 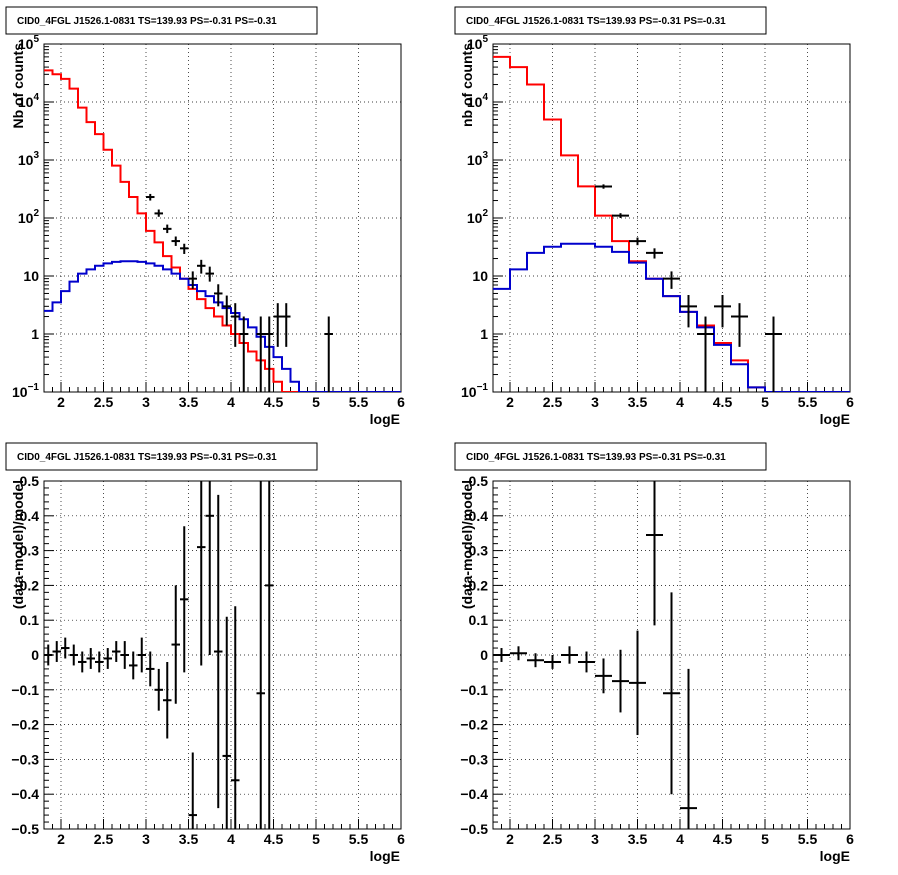 What do you see at coordinates (808, 839) in the screenshot?
I see `x-tick-label: 5.5` at bounding box center [808, 839].